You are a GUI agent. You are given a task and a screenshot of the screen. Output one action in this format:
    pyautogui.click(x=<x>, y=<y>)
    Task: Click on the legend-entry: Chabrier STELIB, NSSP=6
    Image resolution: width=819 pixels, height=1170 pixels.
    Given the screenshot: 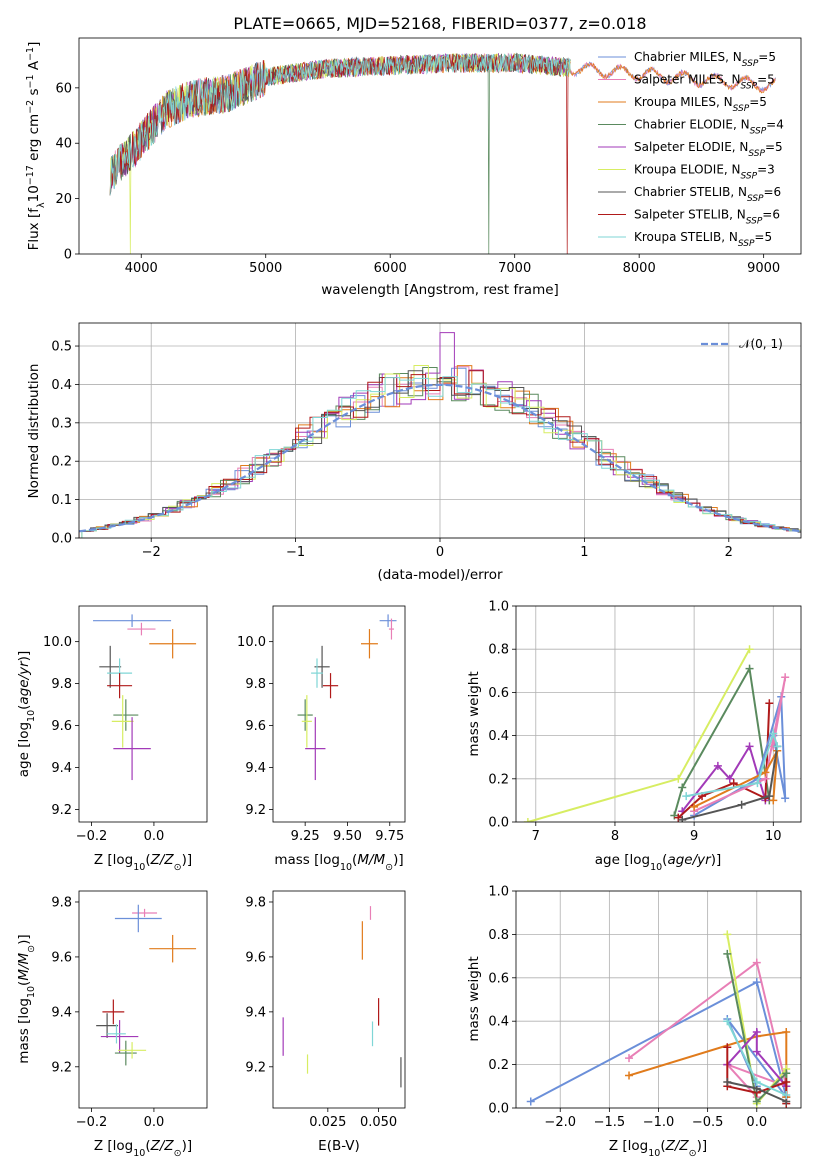 What is the action you would take?
    pyautogui.click(x=707, y=194)
    